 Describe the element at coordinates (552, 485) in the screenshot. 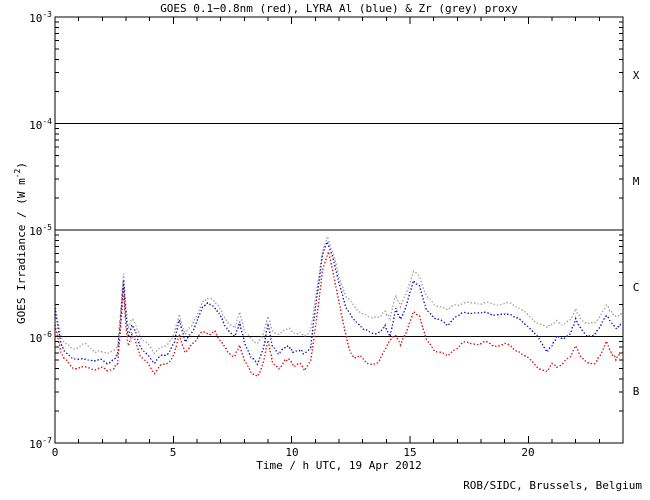

I see `credit-text: ROB/SIDC, Brussels, Belgium` at that location.